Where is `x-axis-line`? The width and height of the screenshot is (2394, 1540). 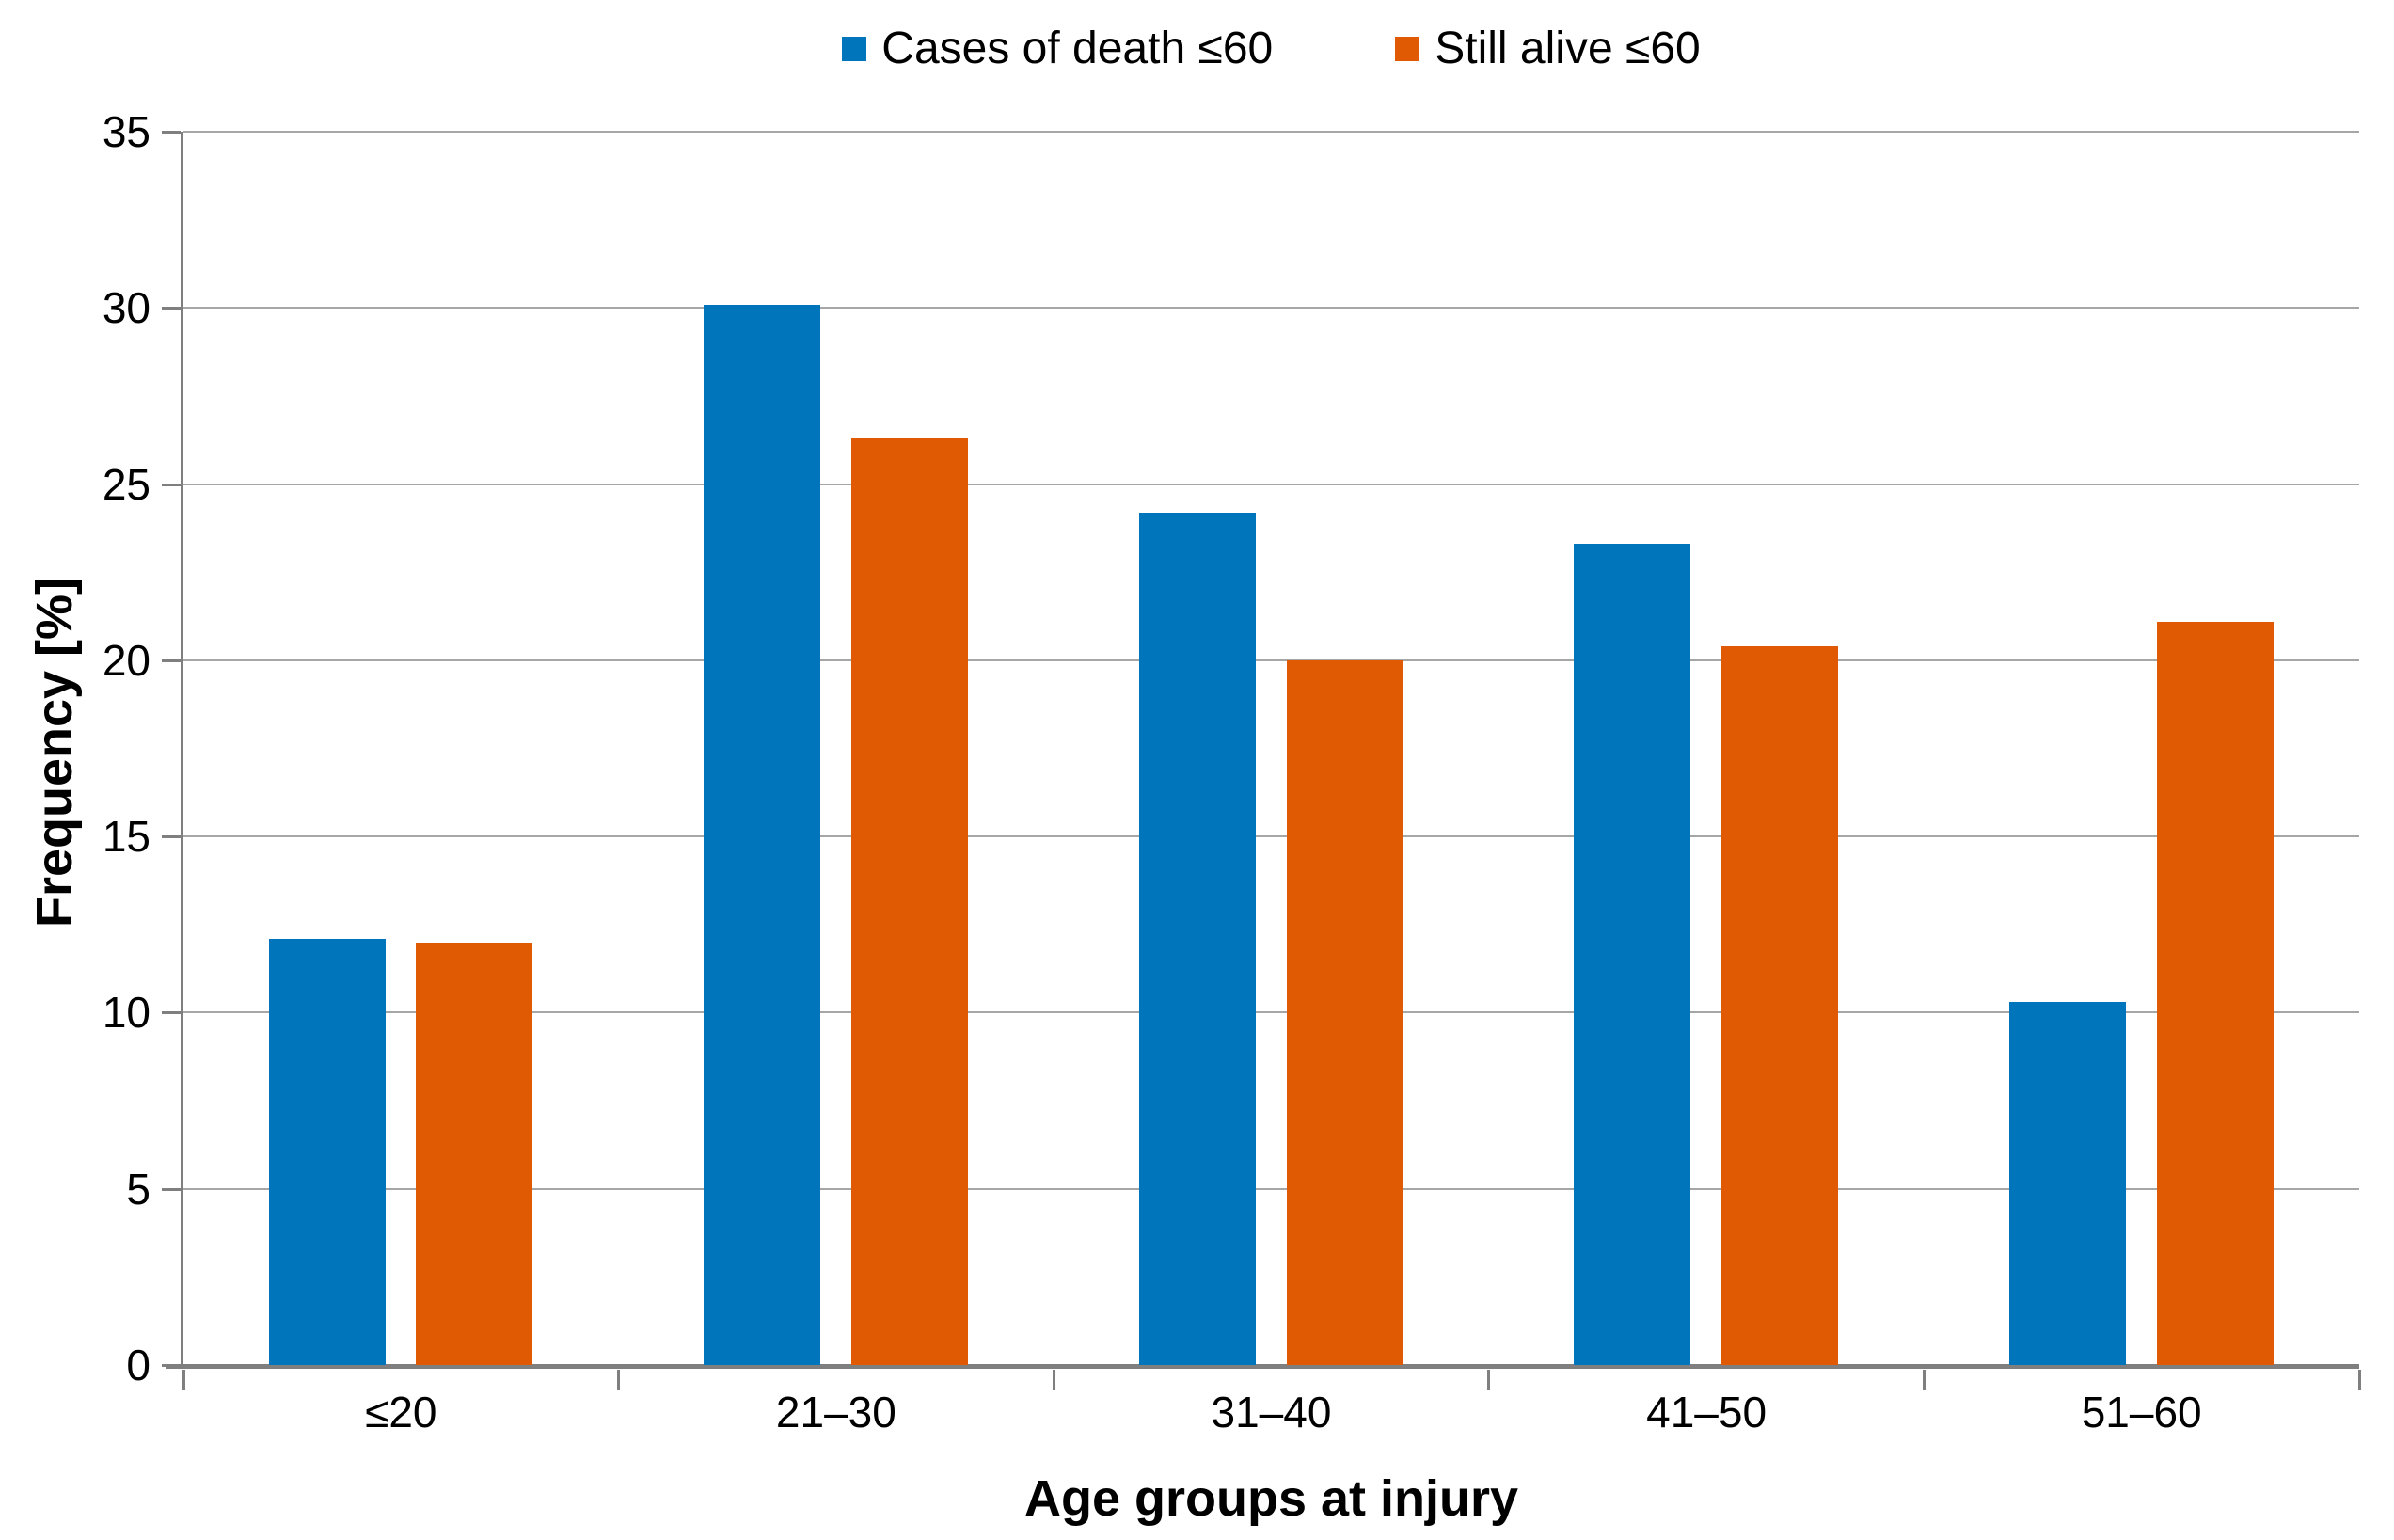 x-axis-line is located at coordinates (1263, 1366).